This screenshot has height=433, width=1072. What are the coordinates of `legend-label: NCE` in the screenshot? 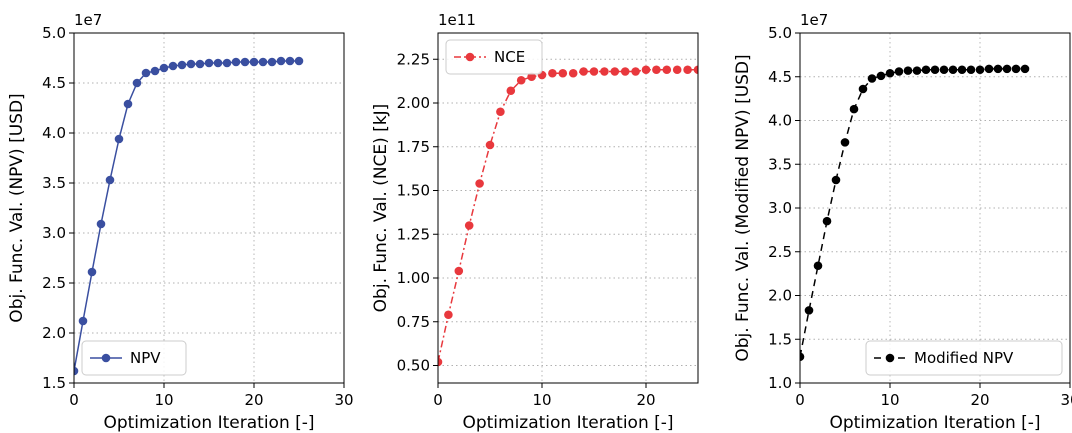 It's located at (509, 57).